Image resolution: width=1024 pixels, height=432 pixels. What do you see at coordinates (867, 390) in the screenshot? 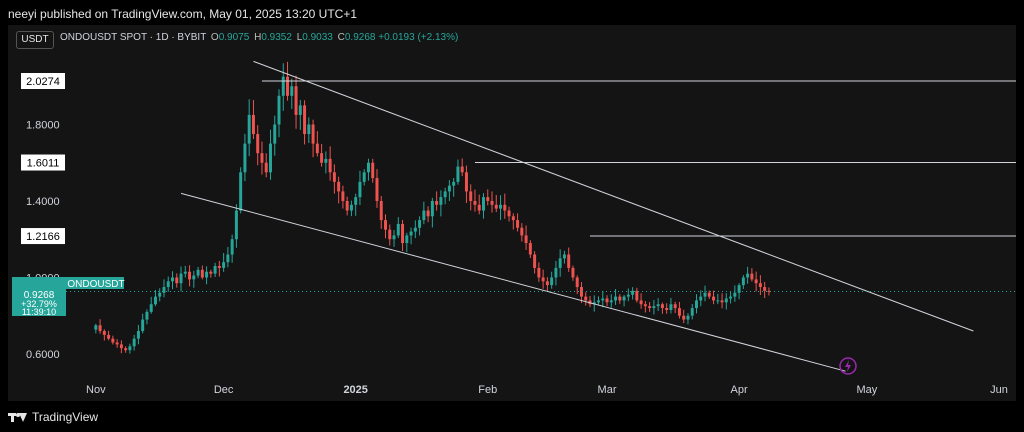
I see `x-tick-label: May` at bounding box center [867, 390].